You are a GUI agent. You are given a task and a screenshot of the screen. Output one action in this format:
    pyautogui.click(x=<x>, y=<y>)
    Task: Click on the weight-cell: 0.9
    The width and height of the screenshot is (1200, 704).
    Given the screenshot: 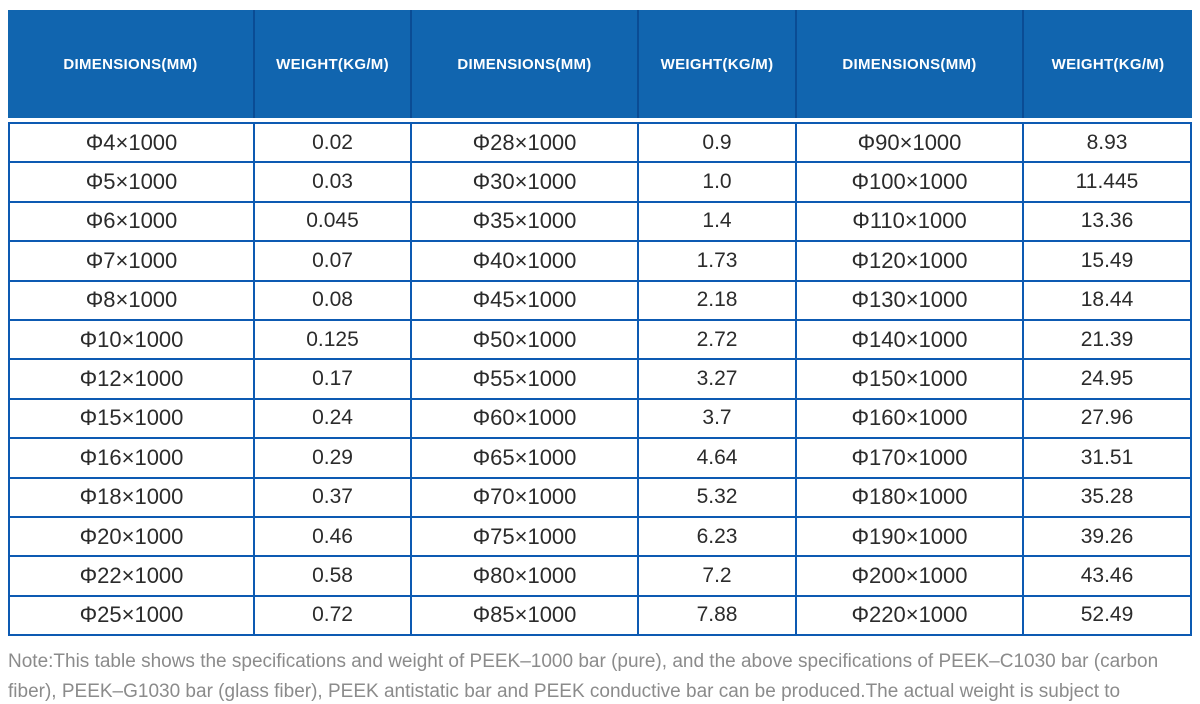 What is the action you would take?
    pyautogui.click(x=716, y=143)
    